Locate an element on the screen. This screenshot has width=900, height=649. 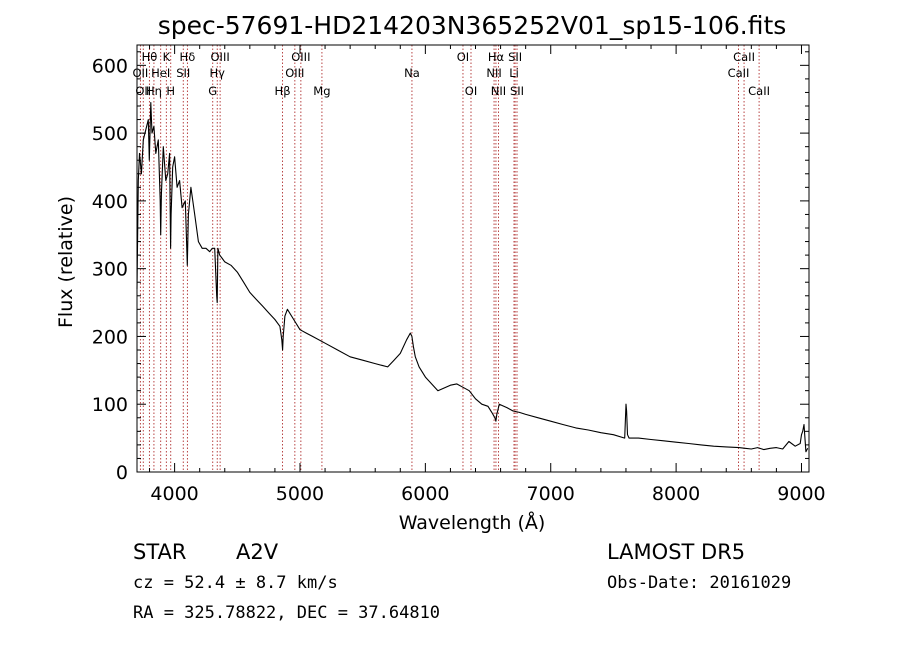
object-class: STAR is located at coordinates (159, 552).